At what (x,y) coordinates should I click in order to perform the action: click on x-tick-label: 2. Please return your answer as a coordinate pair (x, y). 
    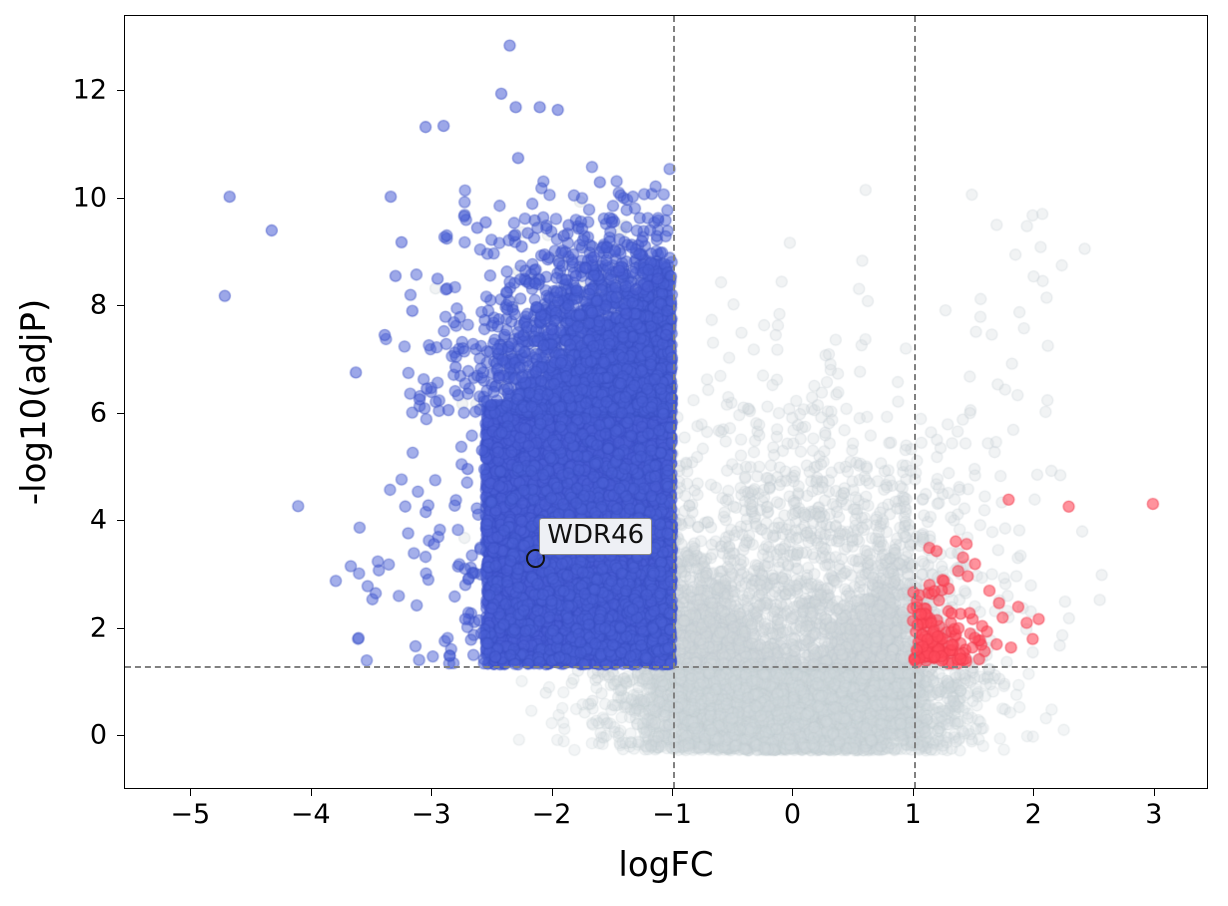
    Looking at the image, I should click on (1033, 814).